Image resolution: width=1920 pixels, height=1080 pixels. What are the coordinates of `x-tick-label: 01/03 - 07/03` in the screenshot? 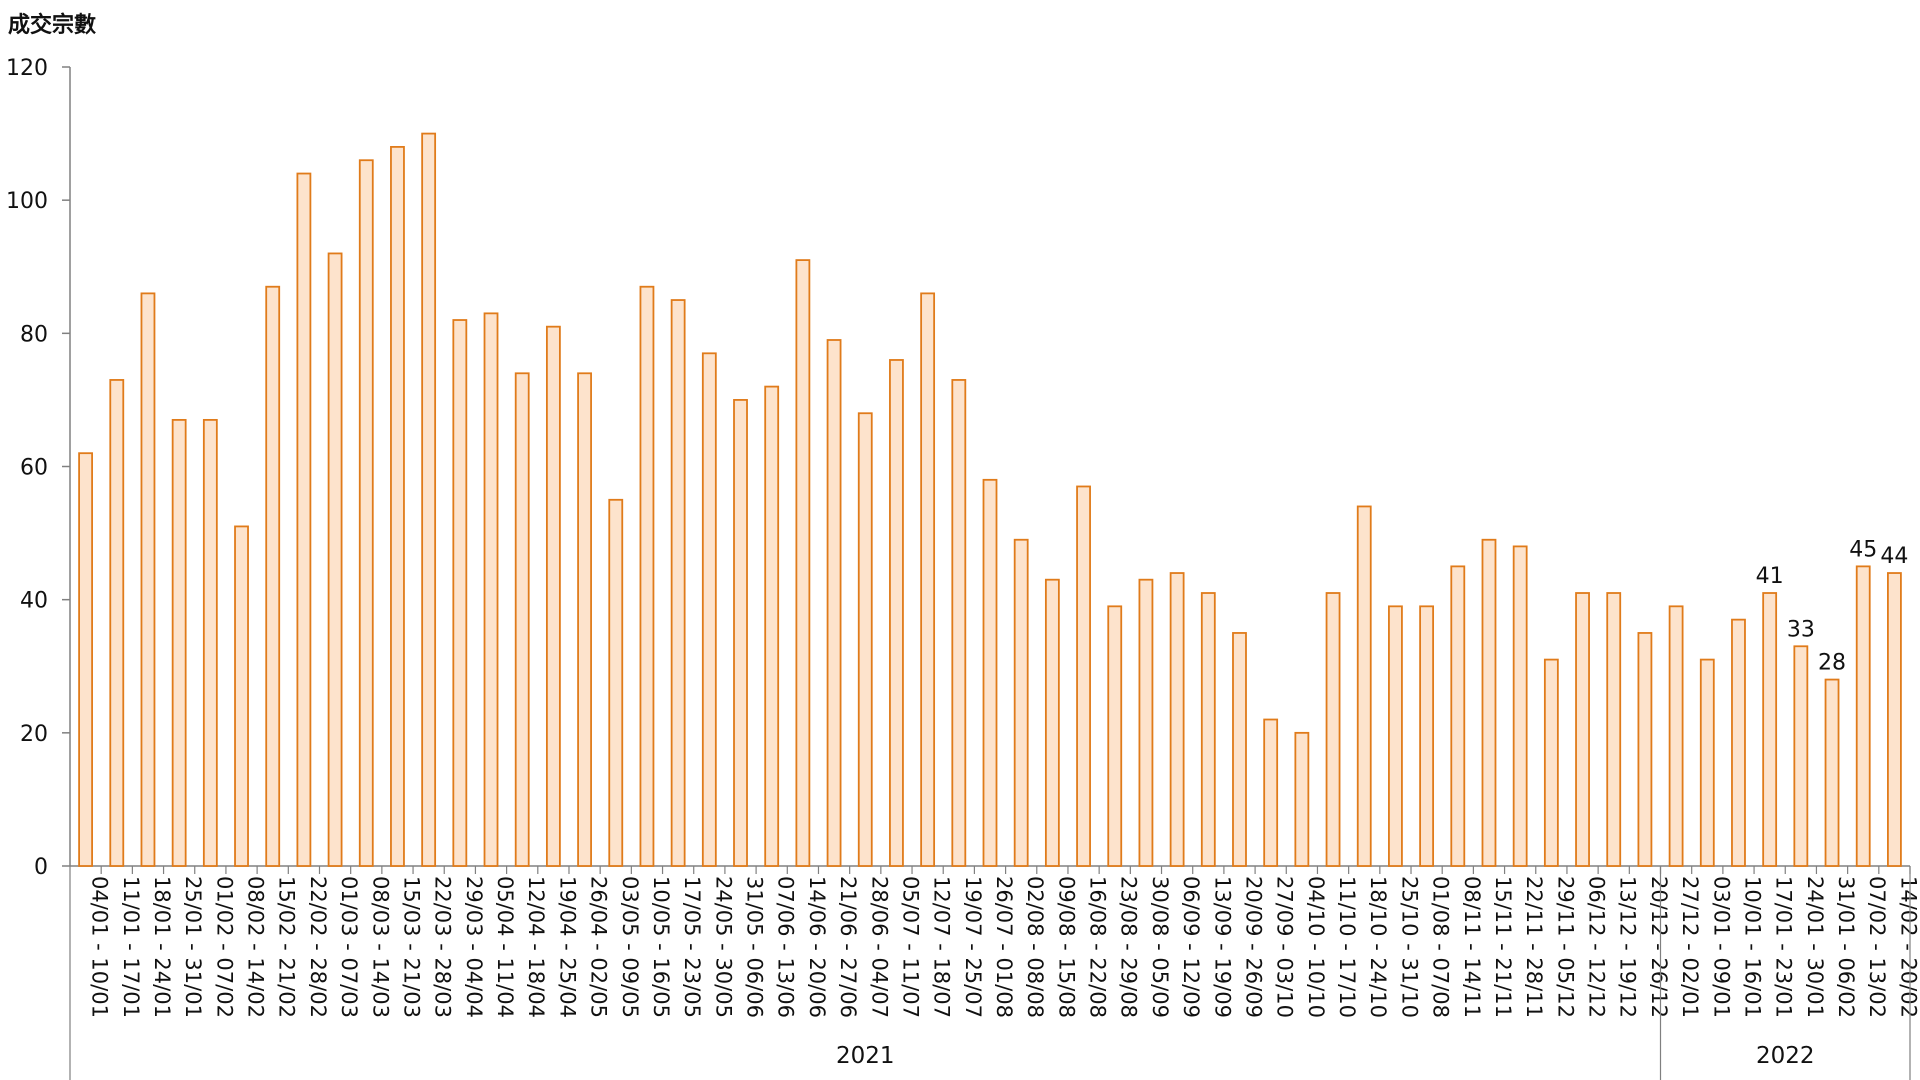 It's located at (349, 947).